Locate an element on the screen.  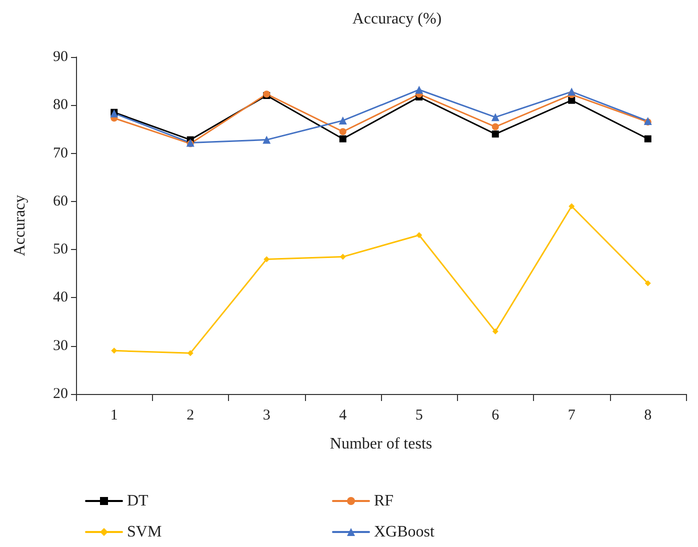
y-tick-label: 40 is located at coordinates (60, 298).